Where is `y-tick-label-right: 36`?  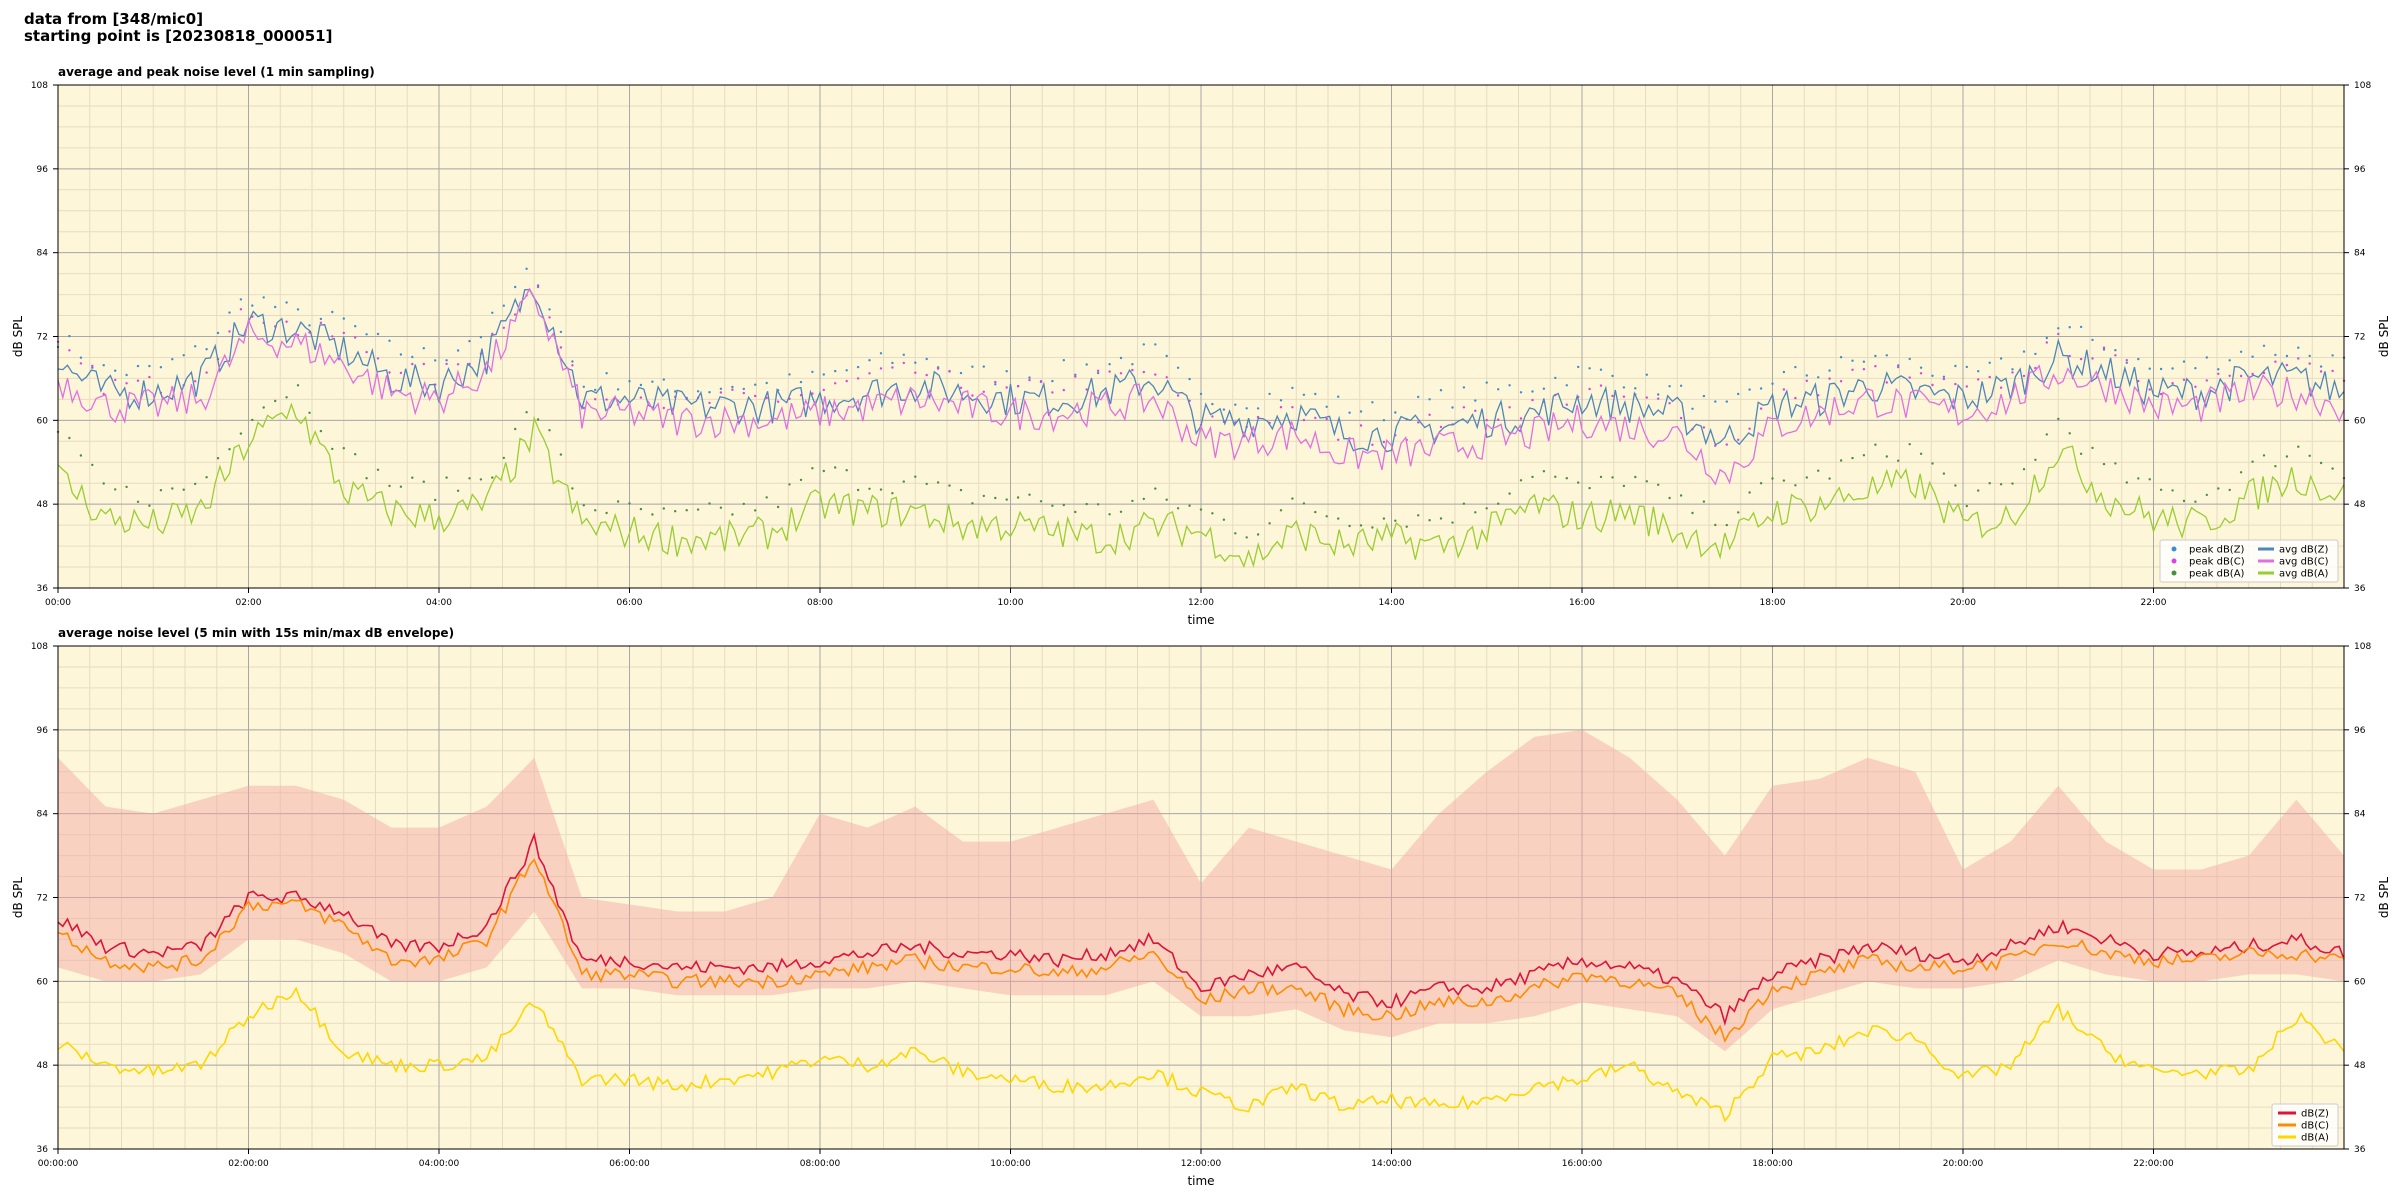 y-tick-label-right: 36 is located at coordinates (2360, 589).